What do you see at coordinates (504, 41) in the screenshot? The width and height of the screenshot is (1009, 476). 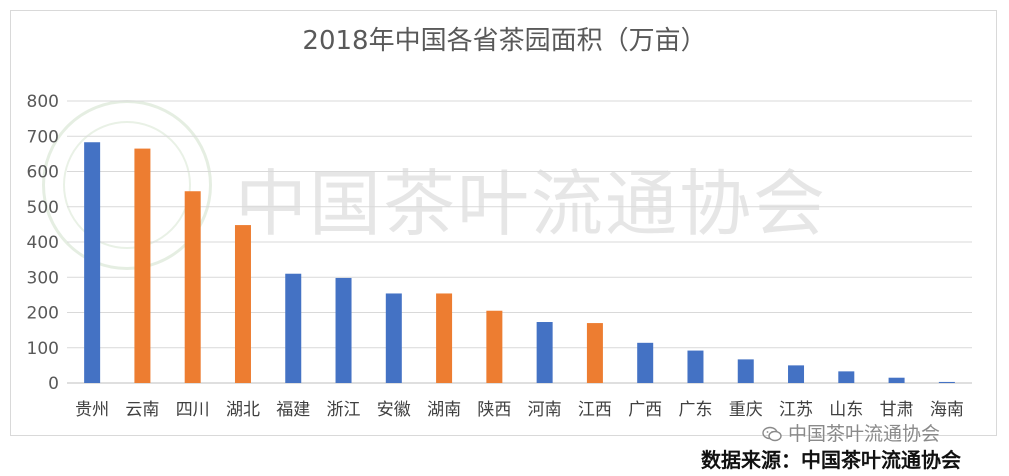 I see `chart-title: 2018年中国各省茶园面积（万亩）` at bounding box center [504, 41].